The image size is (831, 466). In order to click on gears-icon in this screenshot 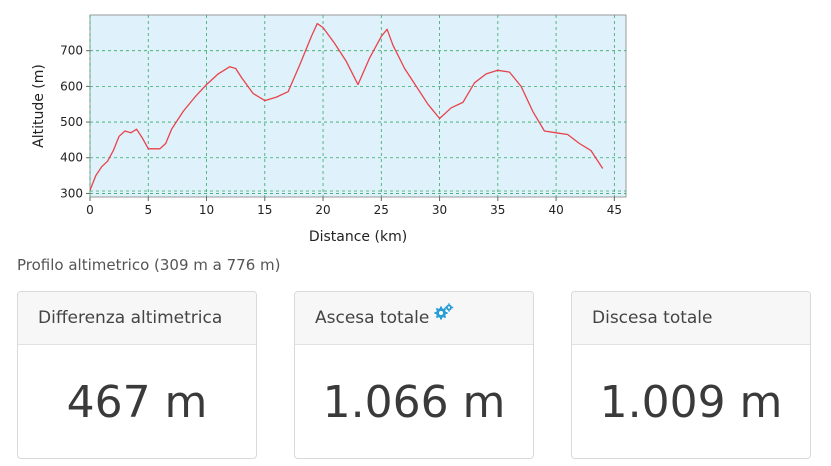, I will do `click(444, 317)`.